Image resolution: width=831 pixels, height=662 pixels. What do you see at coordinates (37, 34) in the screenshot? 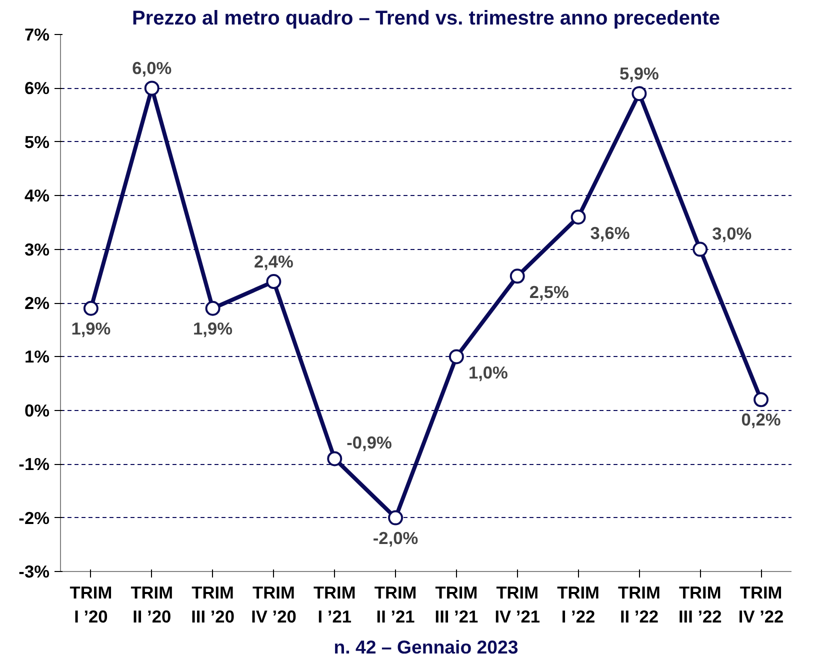
I see `y-tick-label: 7%` at bounding box center [37, 34].